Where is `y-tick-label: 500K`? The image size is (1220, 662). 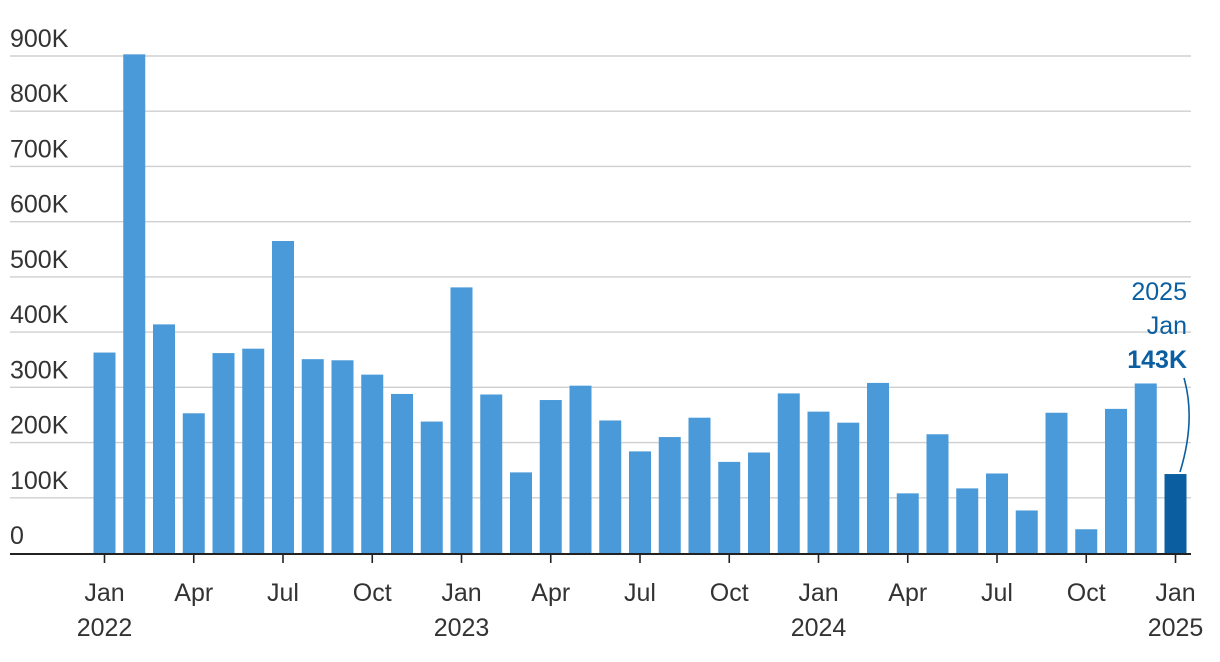 y-tick-label: 500K is located at coordinates (39, 260).